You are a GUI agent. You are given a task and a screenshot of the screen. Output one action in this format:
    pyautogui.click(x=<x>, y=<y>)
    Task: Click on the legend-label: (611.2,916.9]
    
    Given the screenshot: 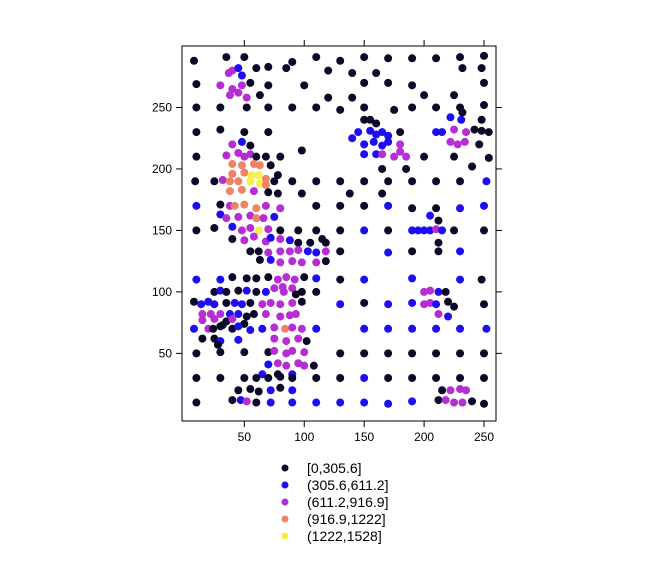 What is the action you would take?
    pyautogui.click(x=347, y=502)
    